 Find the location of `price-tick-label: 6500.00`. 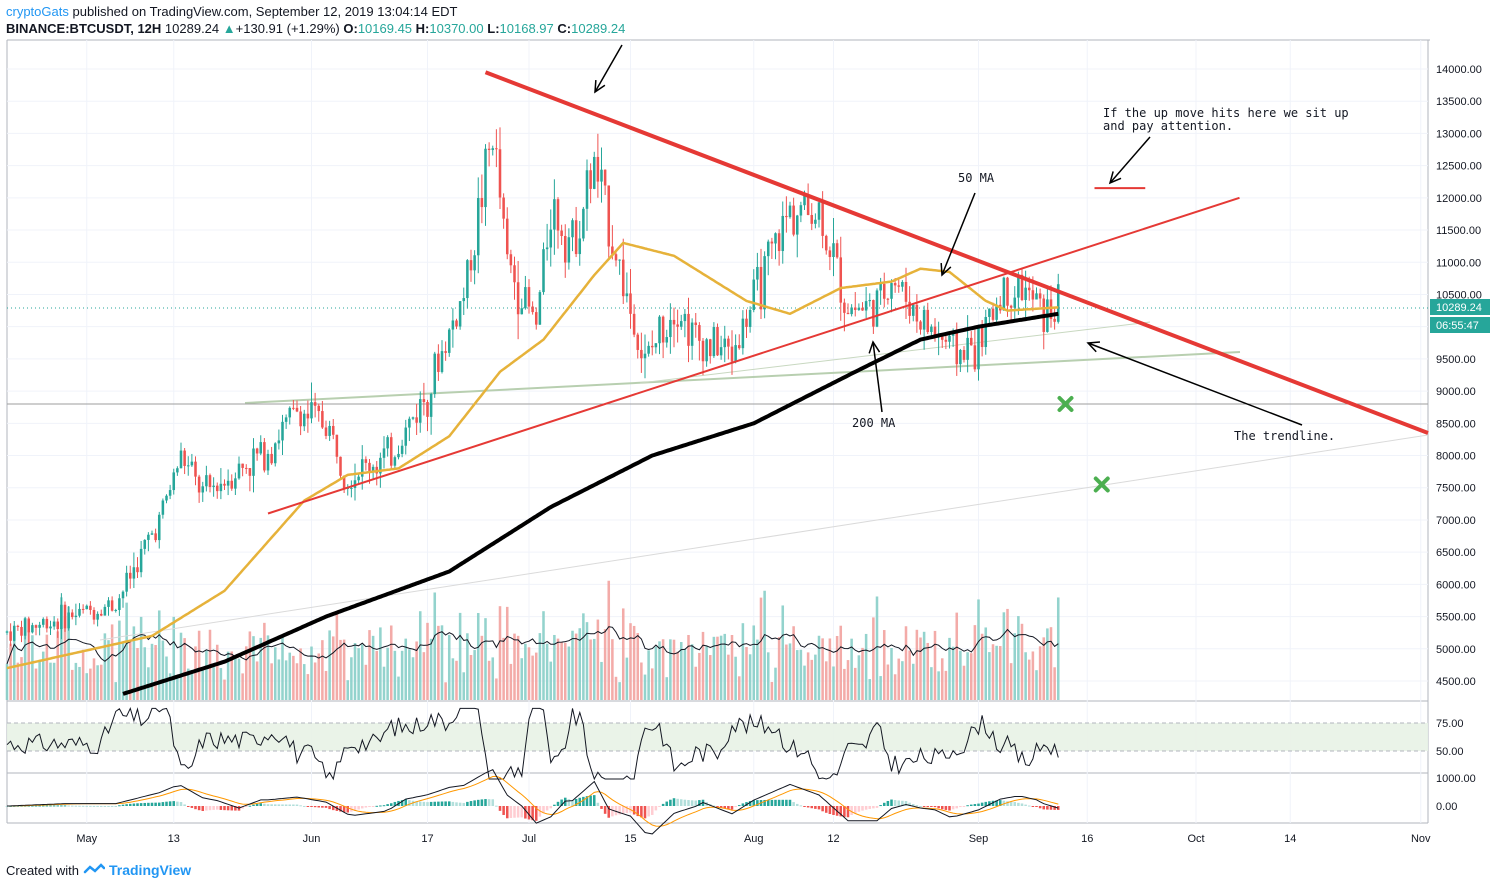

price-tick-label: 6500.00 is located at coordinates (1456, 553).